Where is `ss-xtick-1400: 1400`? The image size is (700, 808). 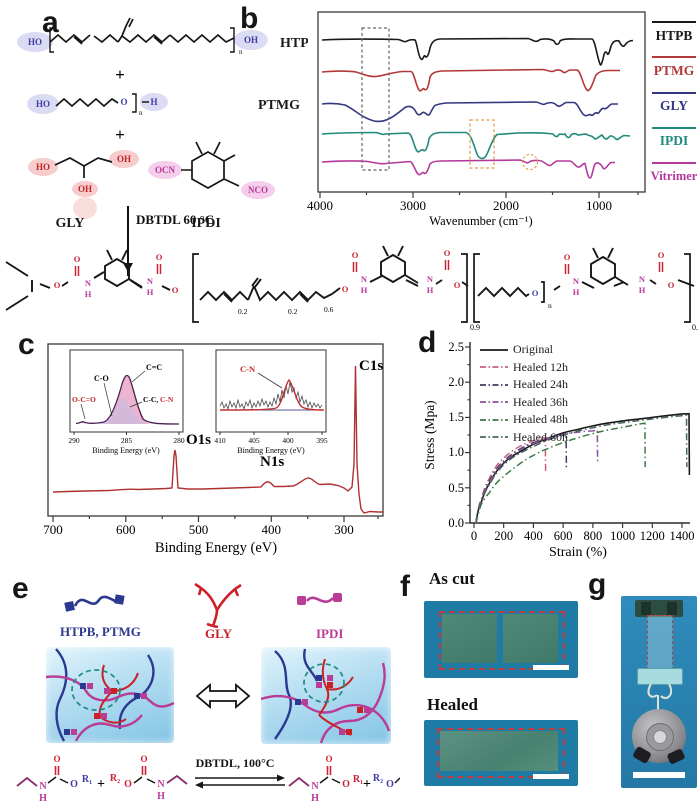 ss-xtick-1400: 1400 is located at coordinates (682, 536).